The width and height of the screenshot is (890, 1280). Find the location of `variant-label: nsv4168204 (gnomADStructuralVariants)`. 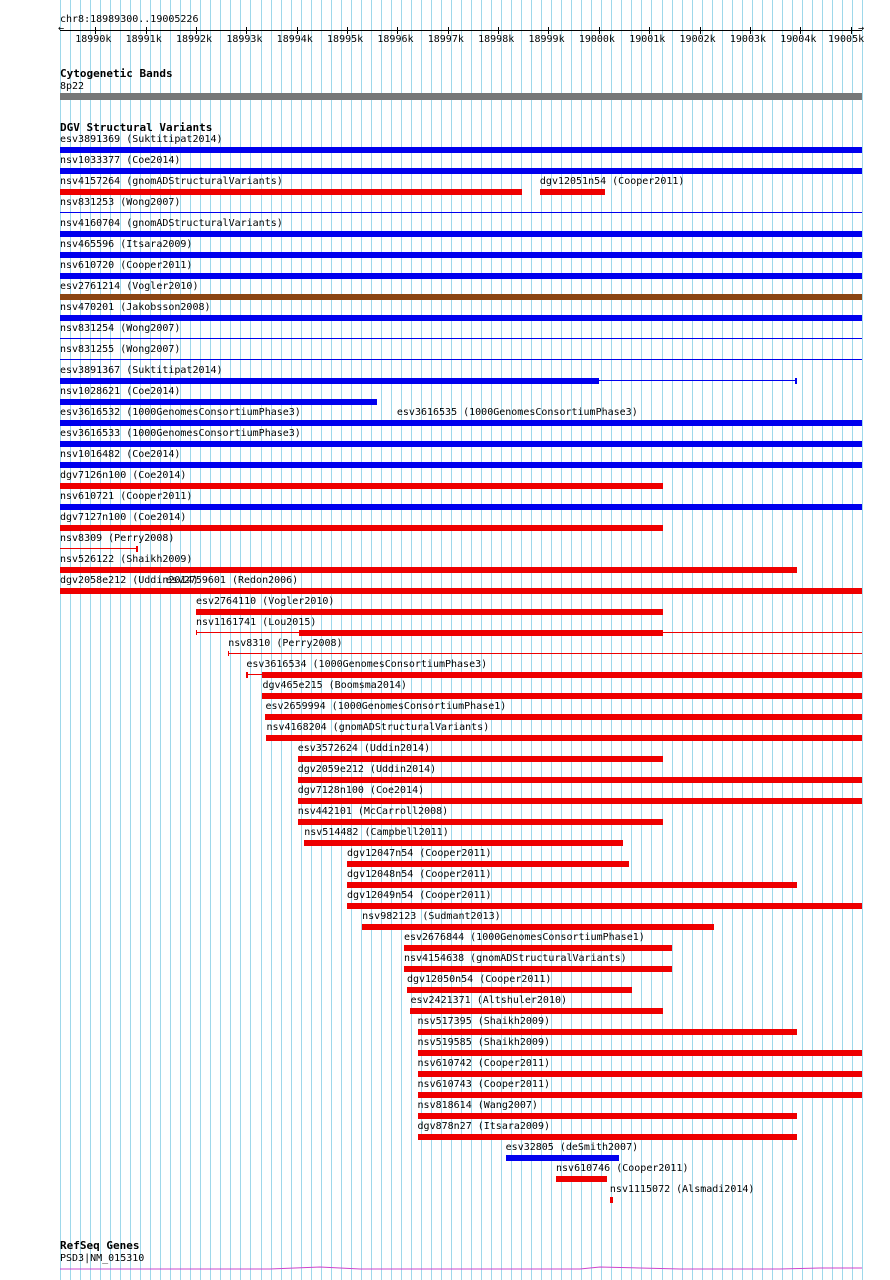

variant-label: nsv4168204 (gnomADStructuralVariants) is located at coordinates (378, 727).